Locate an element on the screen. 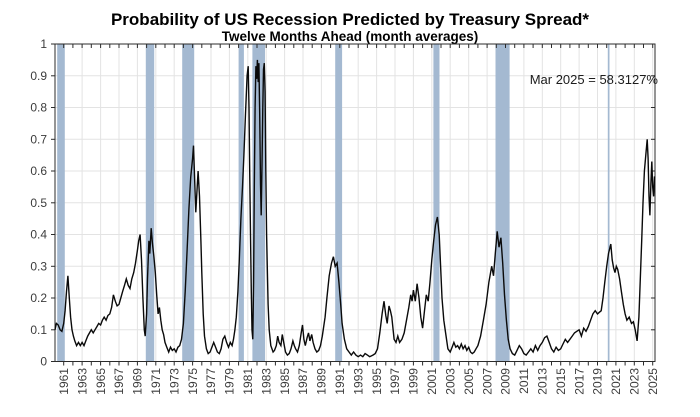 This screenshot has height=417, width=700. y-tick-label: 0.4 is located at coordinates (38, 235).